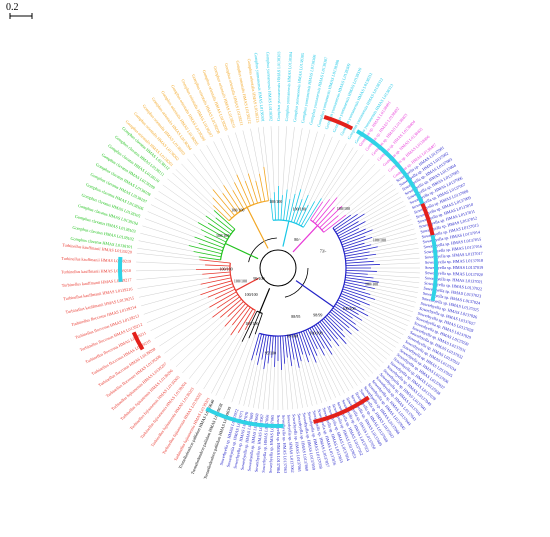  What do you see at coordinates (454, 273) in the screenshot?
I see `leaf-label: Sowerbyella sp. HMAS L0137020` at bounding box center [454, 273].